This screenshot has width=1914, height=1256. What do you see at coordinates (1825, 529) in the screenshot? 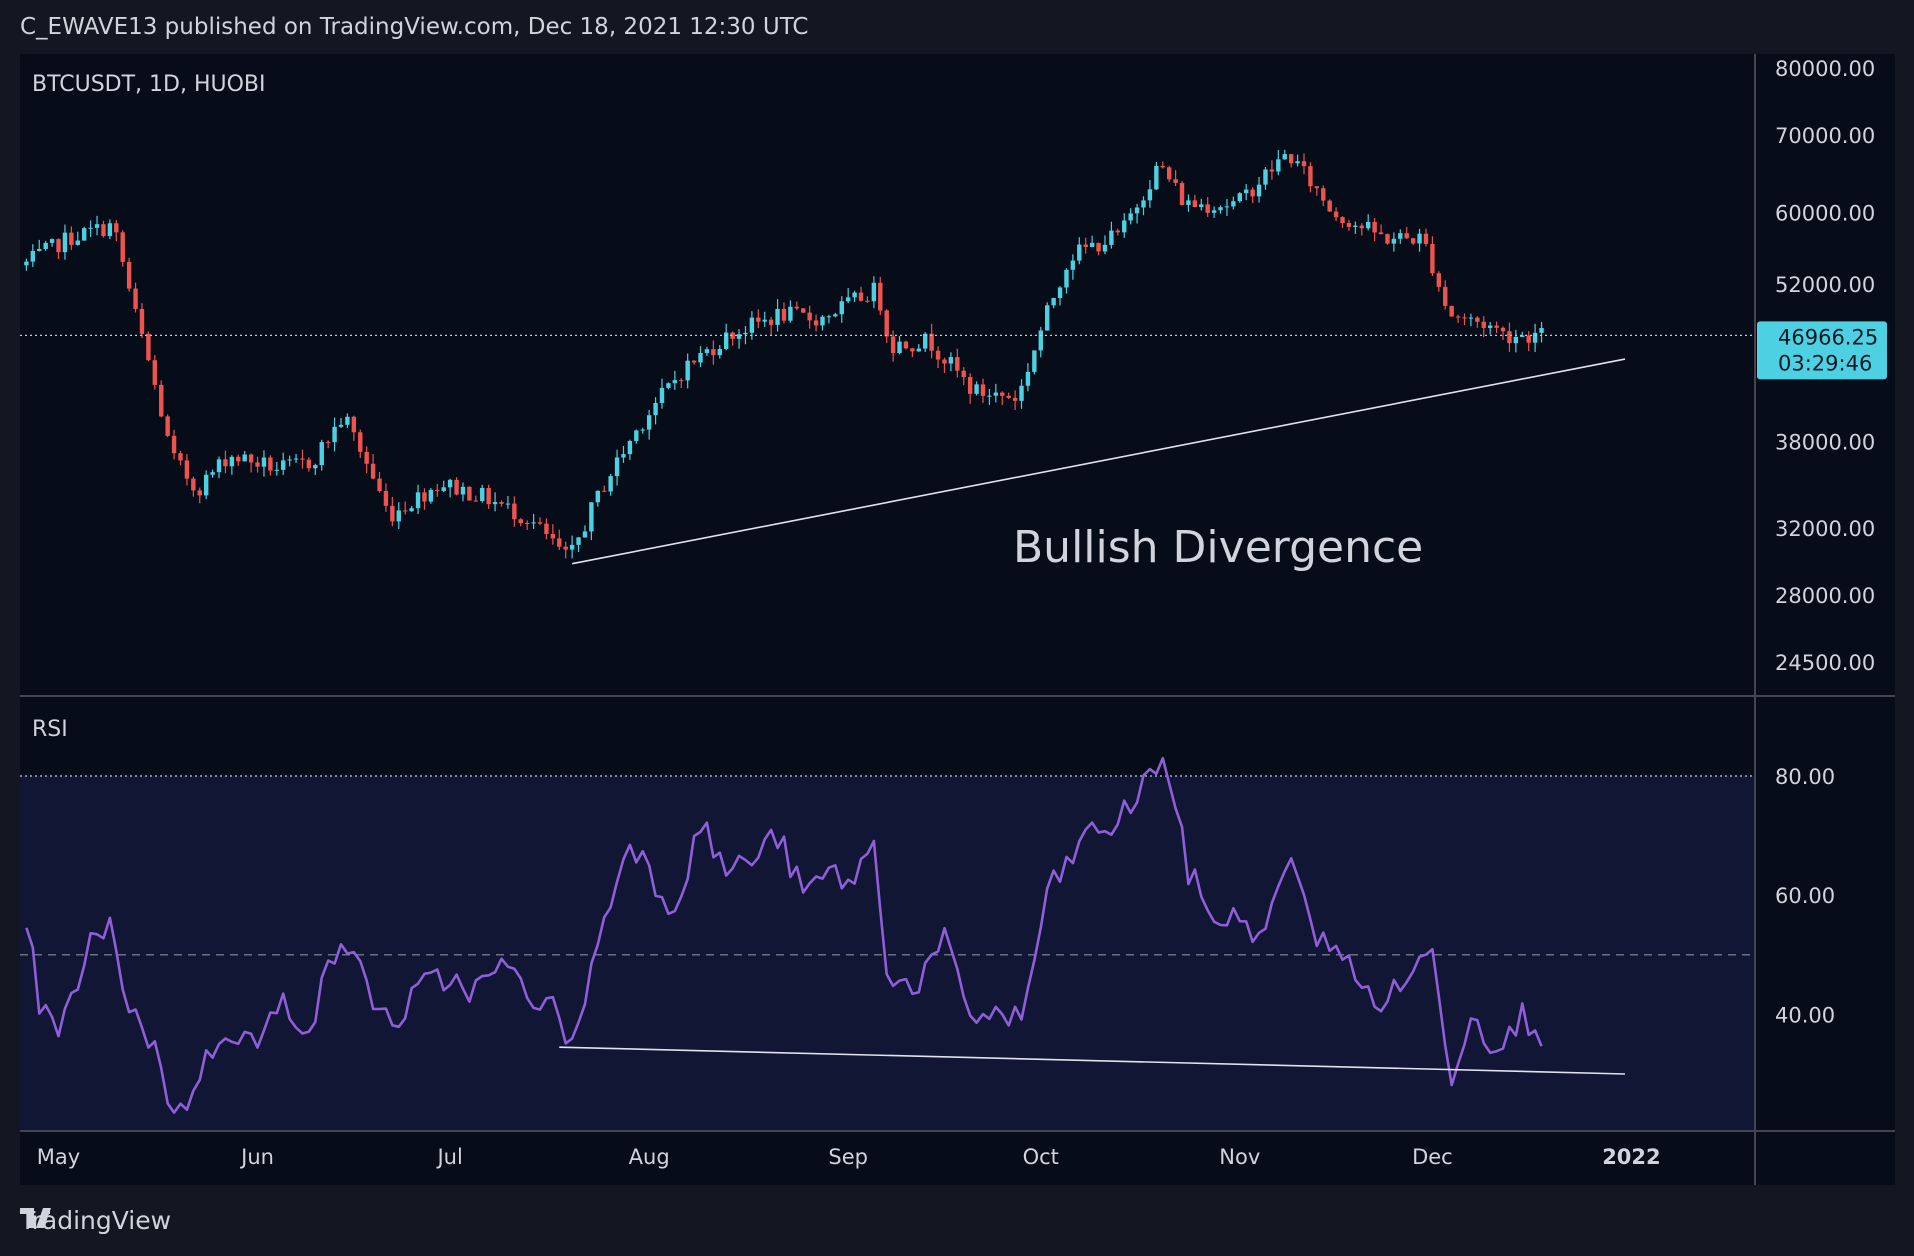
I see `price-tick-label: 32000.00` at bounding box center [1825, 529].